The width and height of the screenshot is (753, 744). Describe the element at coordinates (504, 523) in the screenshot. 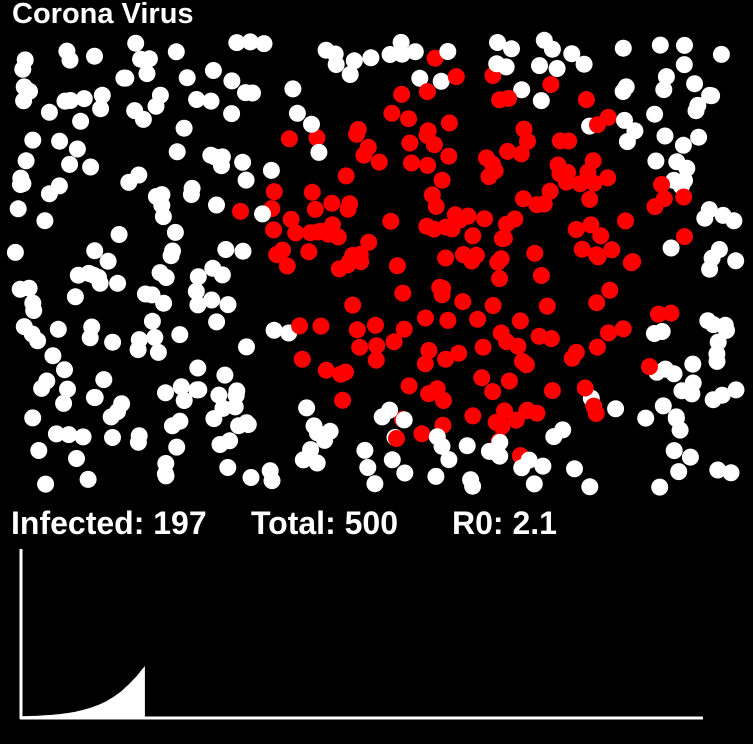

I see `r0-stat: R0: 2.1` at that location.